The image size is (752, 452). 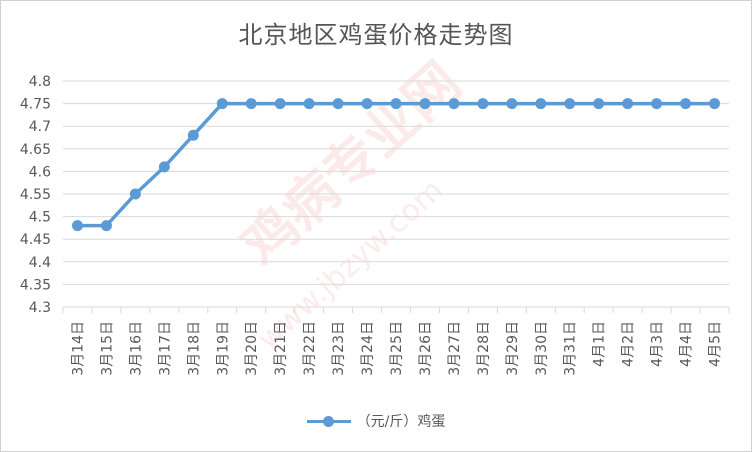 What do you see at coordinates (40, 82) in the screenshot?
I see `y-tick-label: 4.8` at bounding box center [40, 82].